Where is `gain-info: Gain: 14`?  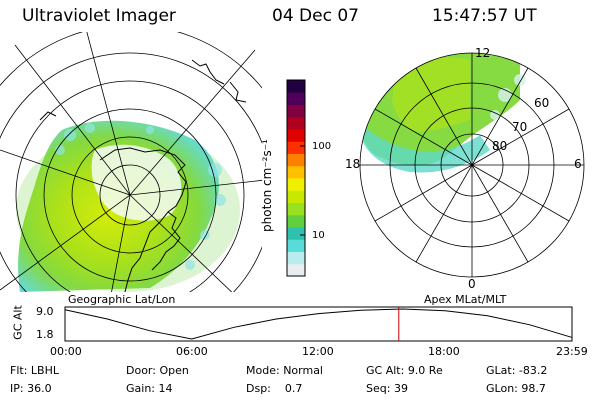 gain-info: Gain: 14 is located at coordinates (149, 388).